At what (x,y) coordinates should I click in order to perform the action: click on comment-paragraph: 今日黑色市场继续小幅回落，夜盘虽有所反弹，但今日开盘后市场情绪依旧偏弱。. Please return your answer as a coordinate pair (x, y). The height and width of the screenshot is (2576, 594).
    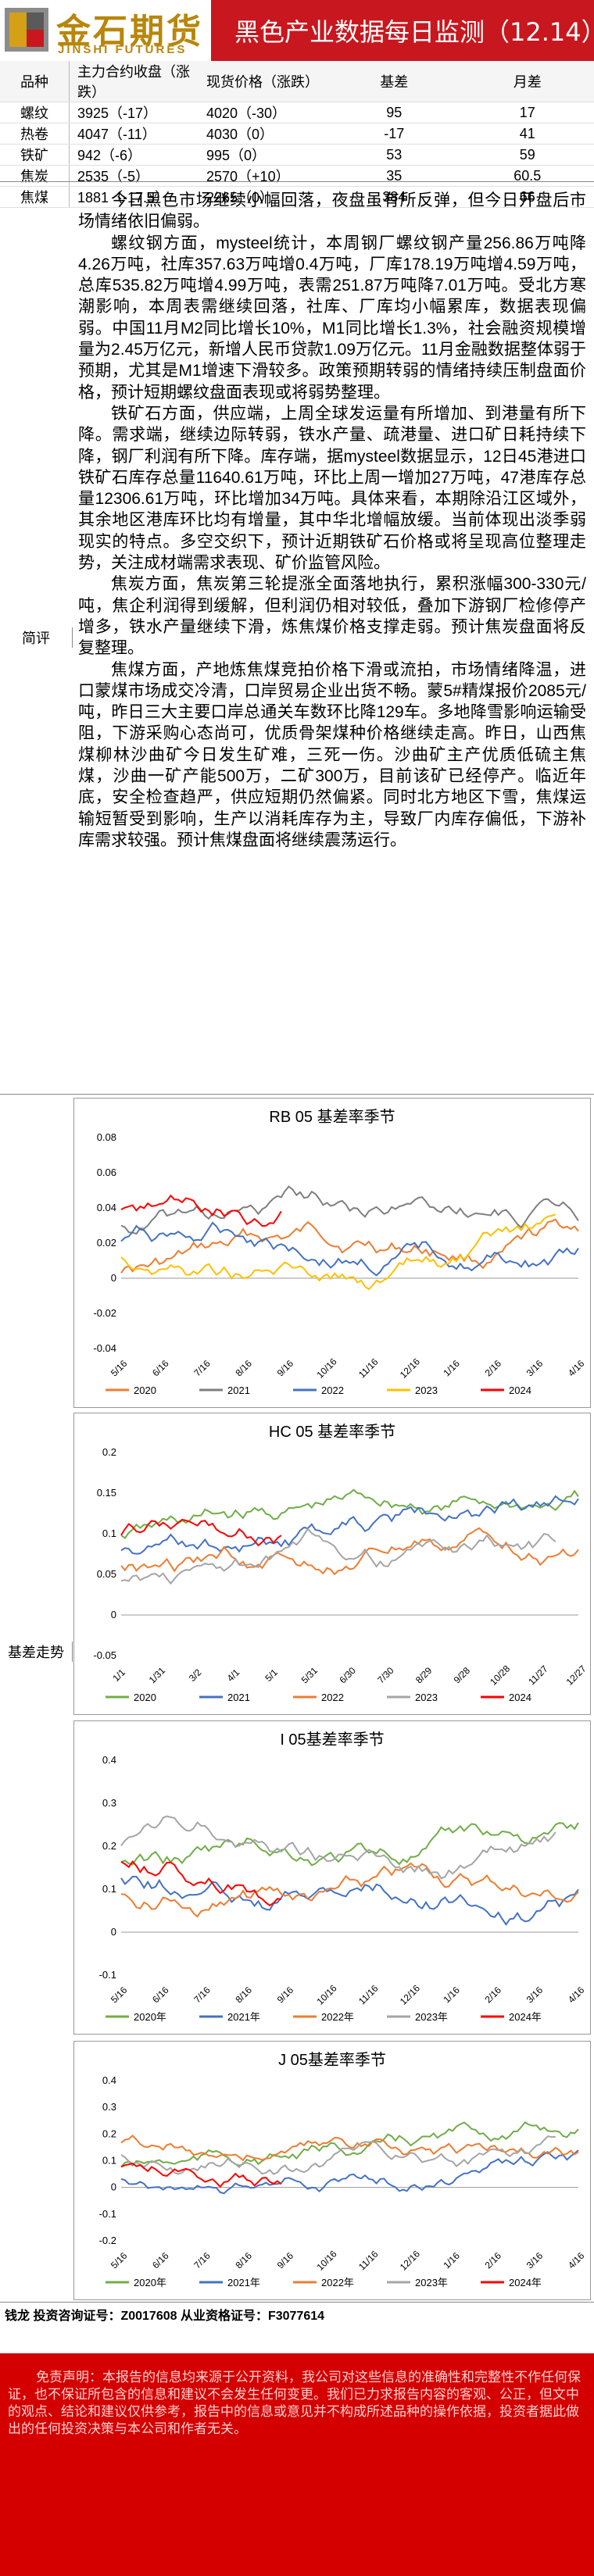
    Looking at the image, I should click on (332, 211).